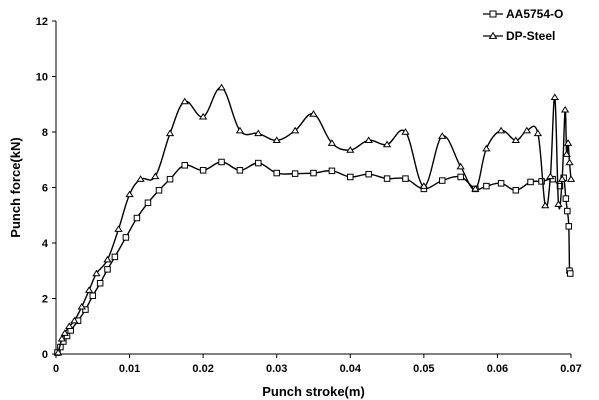  Describe the element at coordinates (423, 369) in the screenshot. I see `x-tick-label: 0.05` at that location.